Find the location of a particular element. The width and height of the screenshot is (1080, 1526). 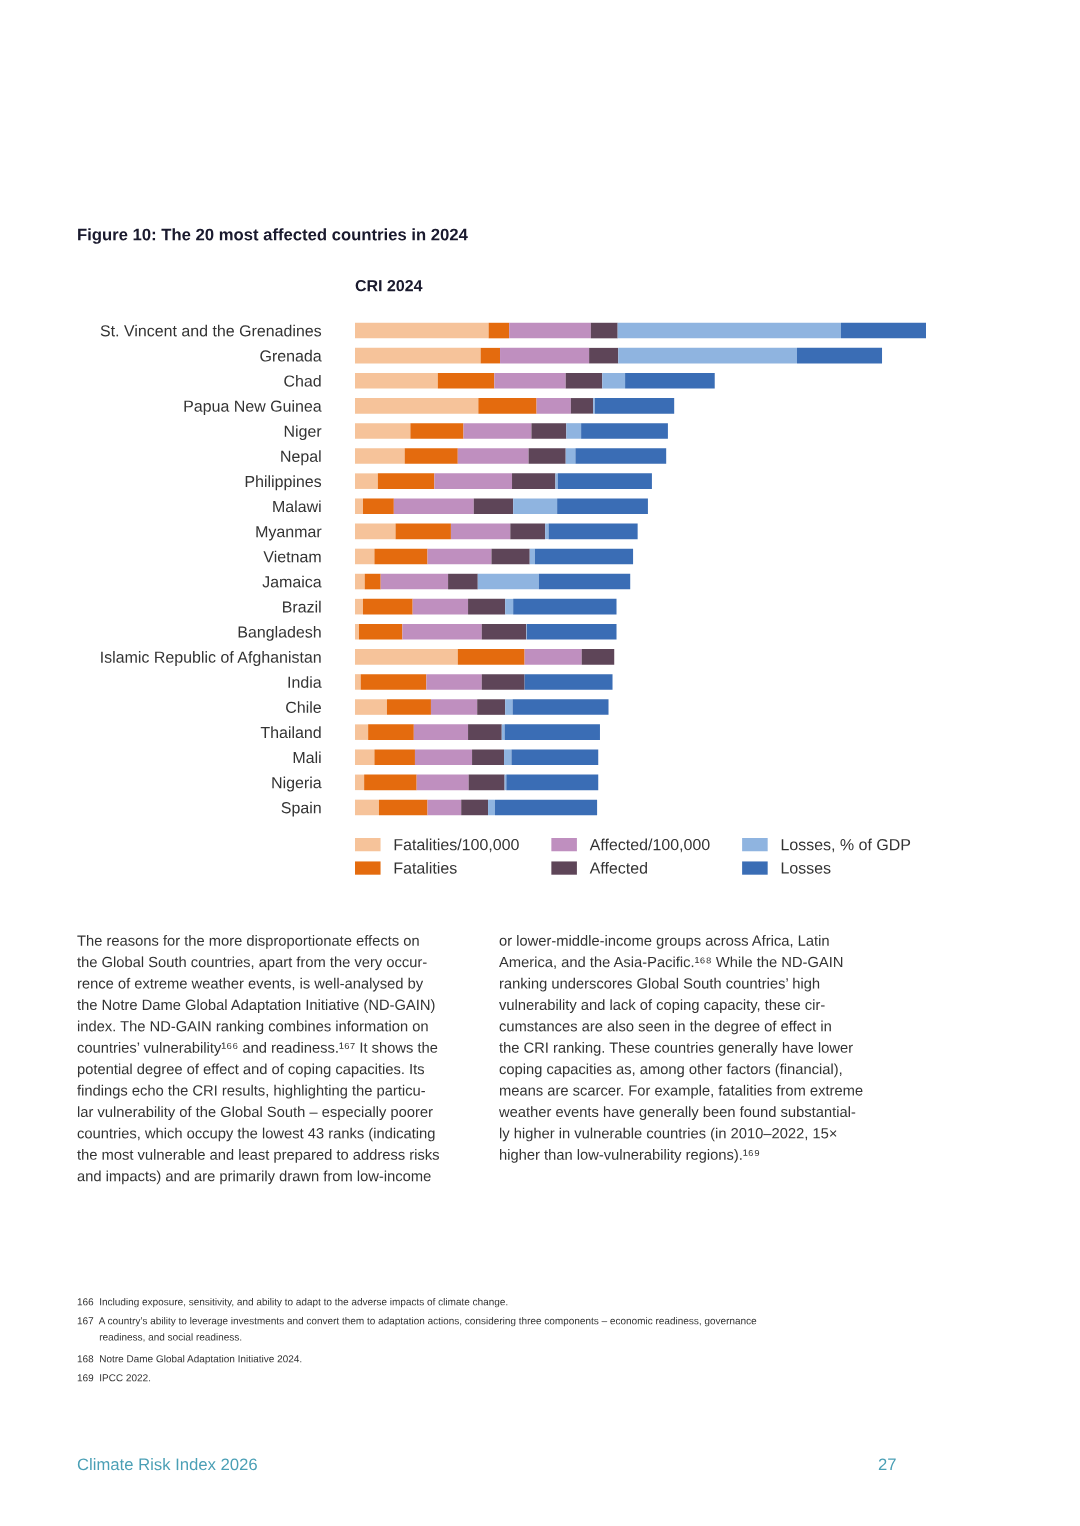

y-tick-label: Nepal is located at coordinates (301, 458).